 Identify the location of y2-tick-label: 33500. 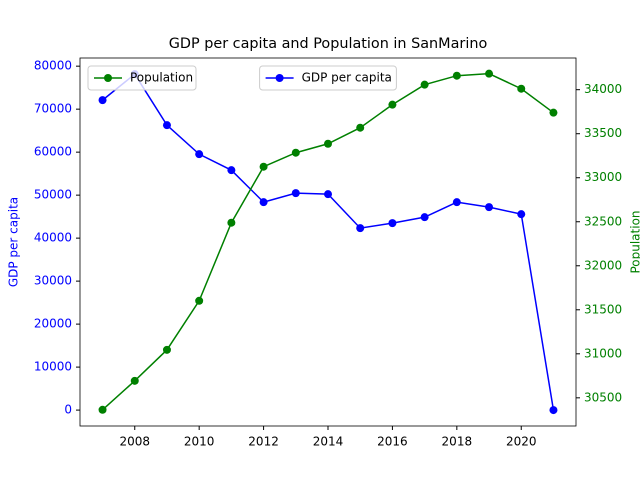
(603, 133).